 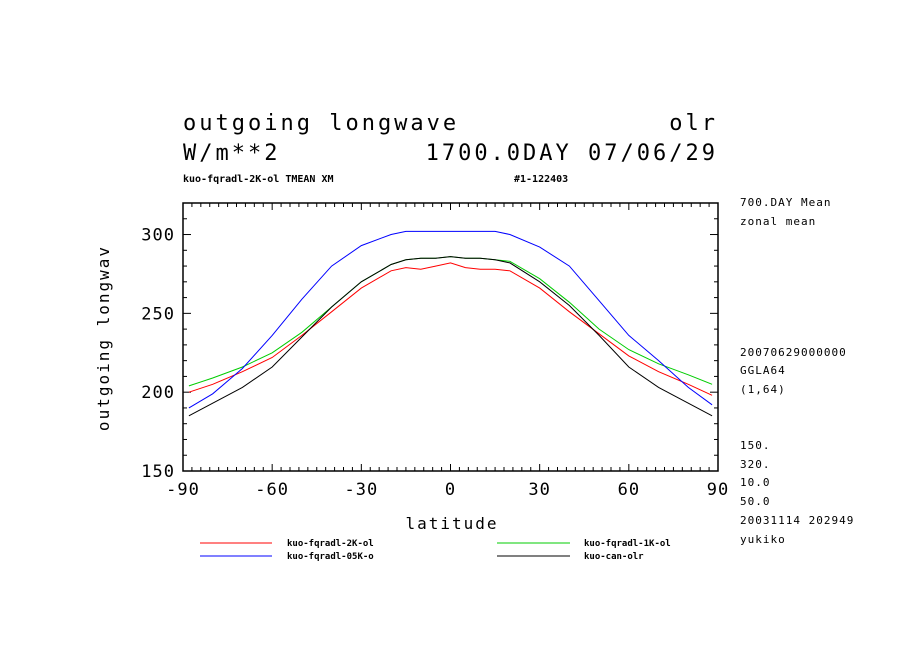 I want to click on legend-label-2: kuo-fqradl-1K-ol, so click(x=627, y=544).